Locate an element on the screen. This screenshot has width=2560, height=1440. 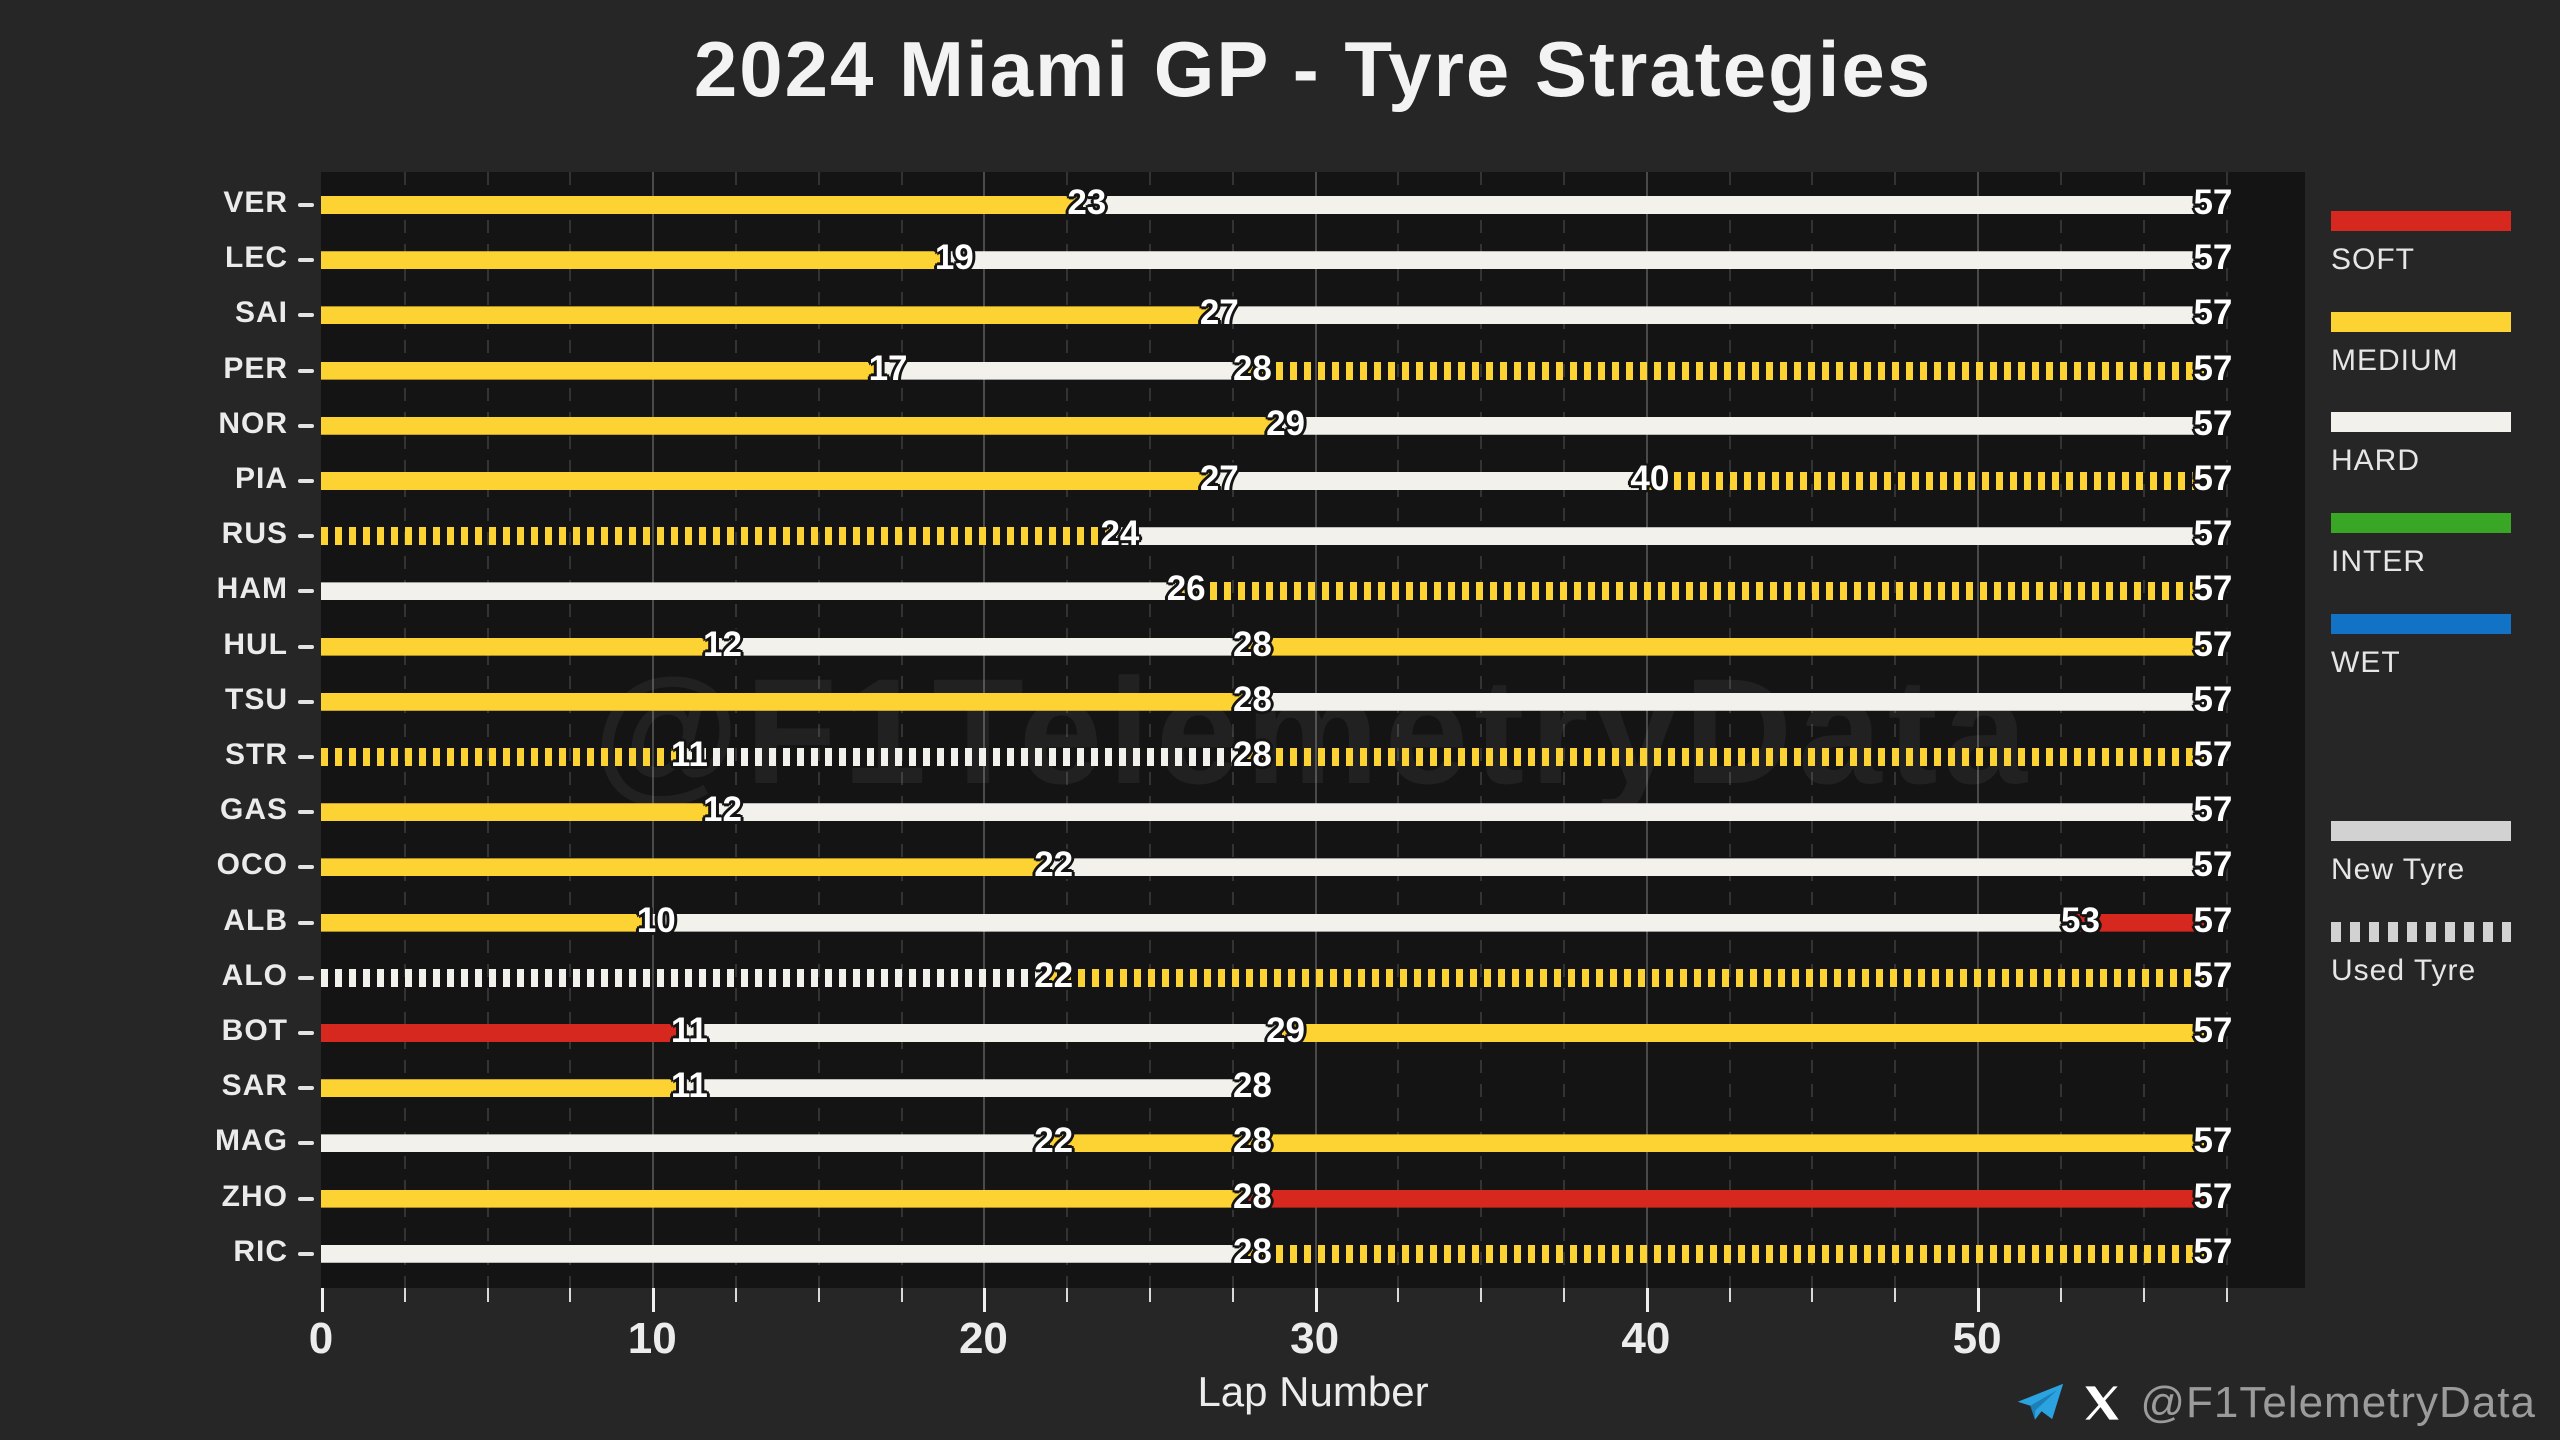
stint-end-lap-label: 53 is located at coordinates (2080, 920).